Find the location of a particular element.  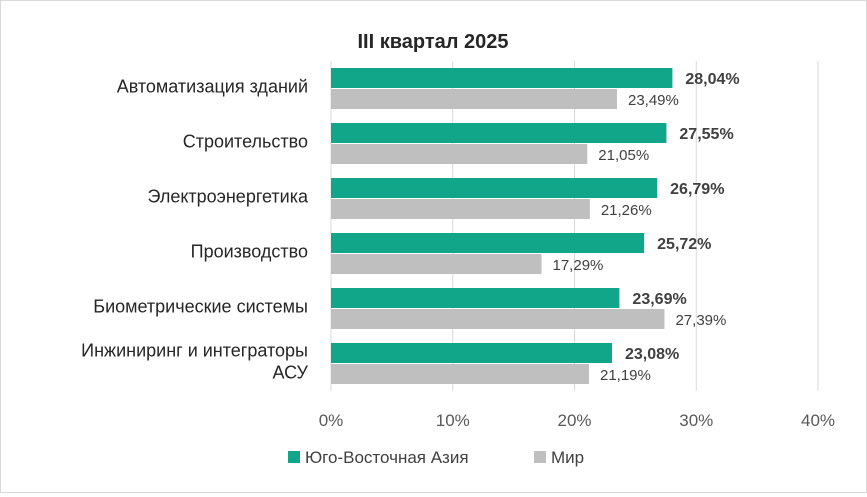

data-label-sea: 26,79% is located at coordinates (697, 189).